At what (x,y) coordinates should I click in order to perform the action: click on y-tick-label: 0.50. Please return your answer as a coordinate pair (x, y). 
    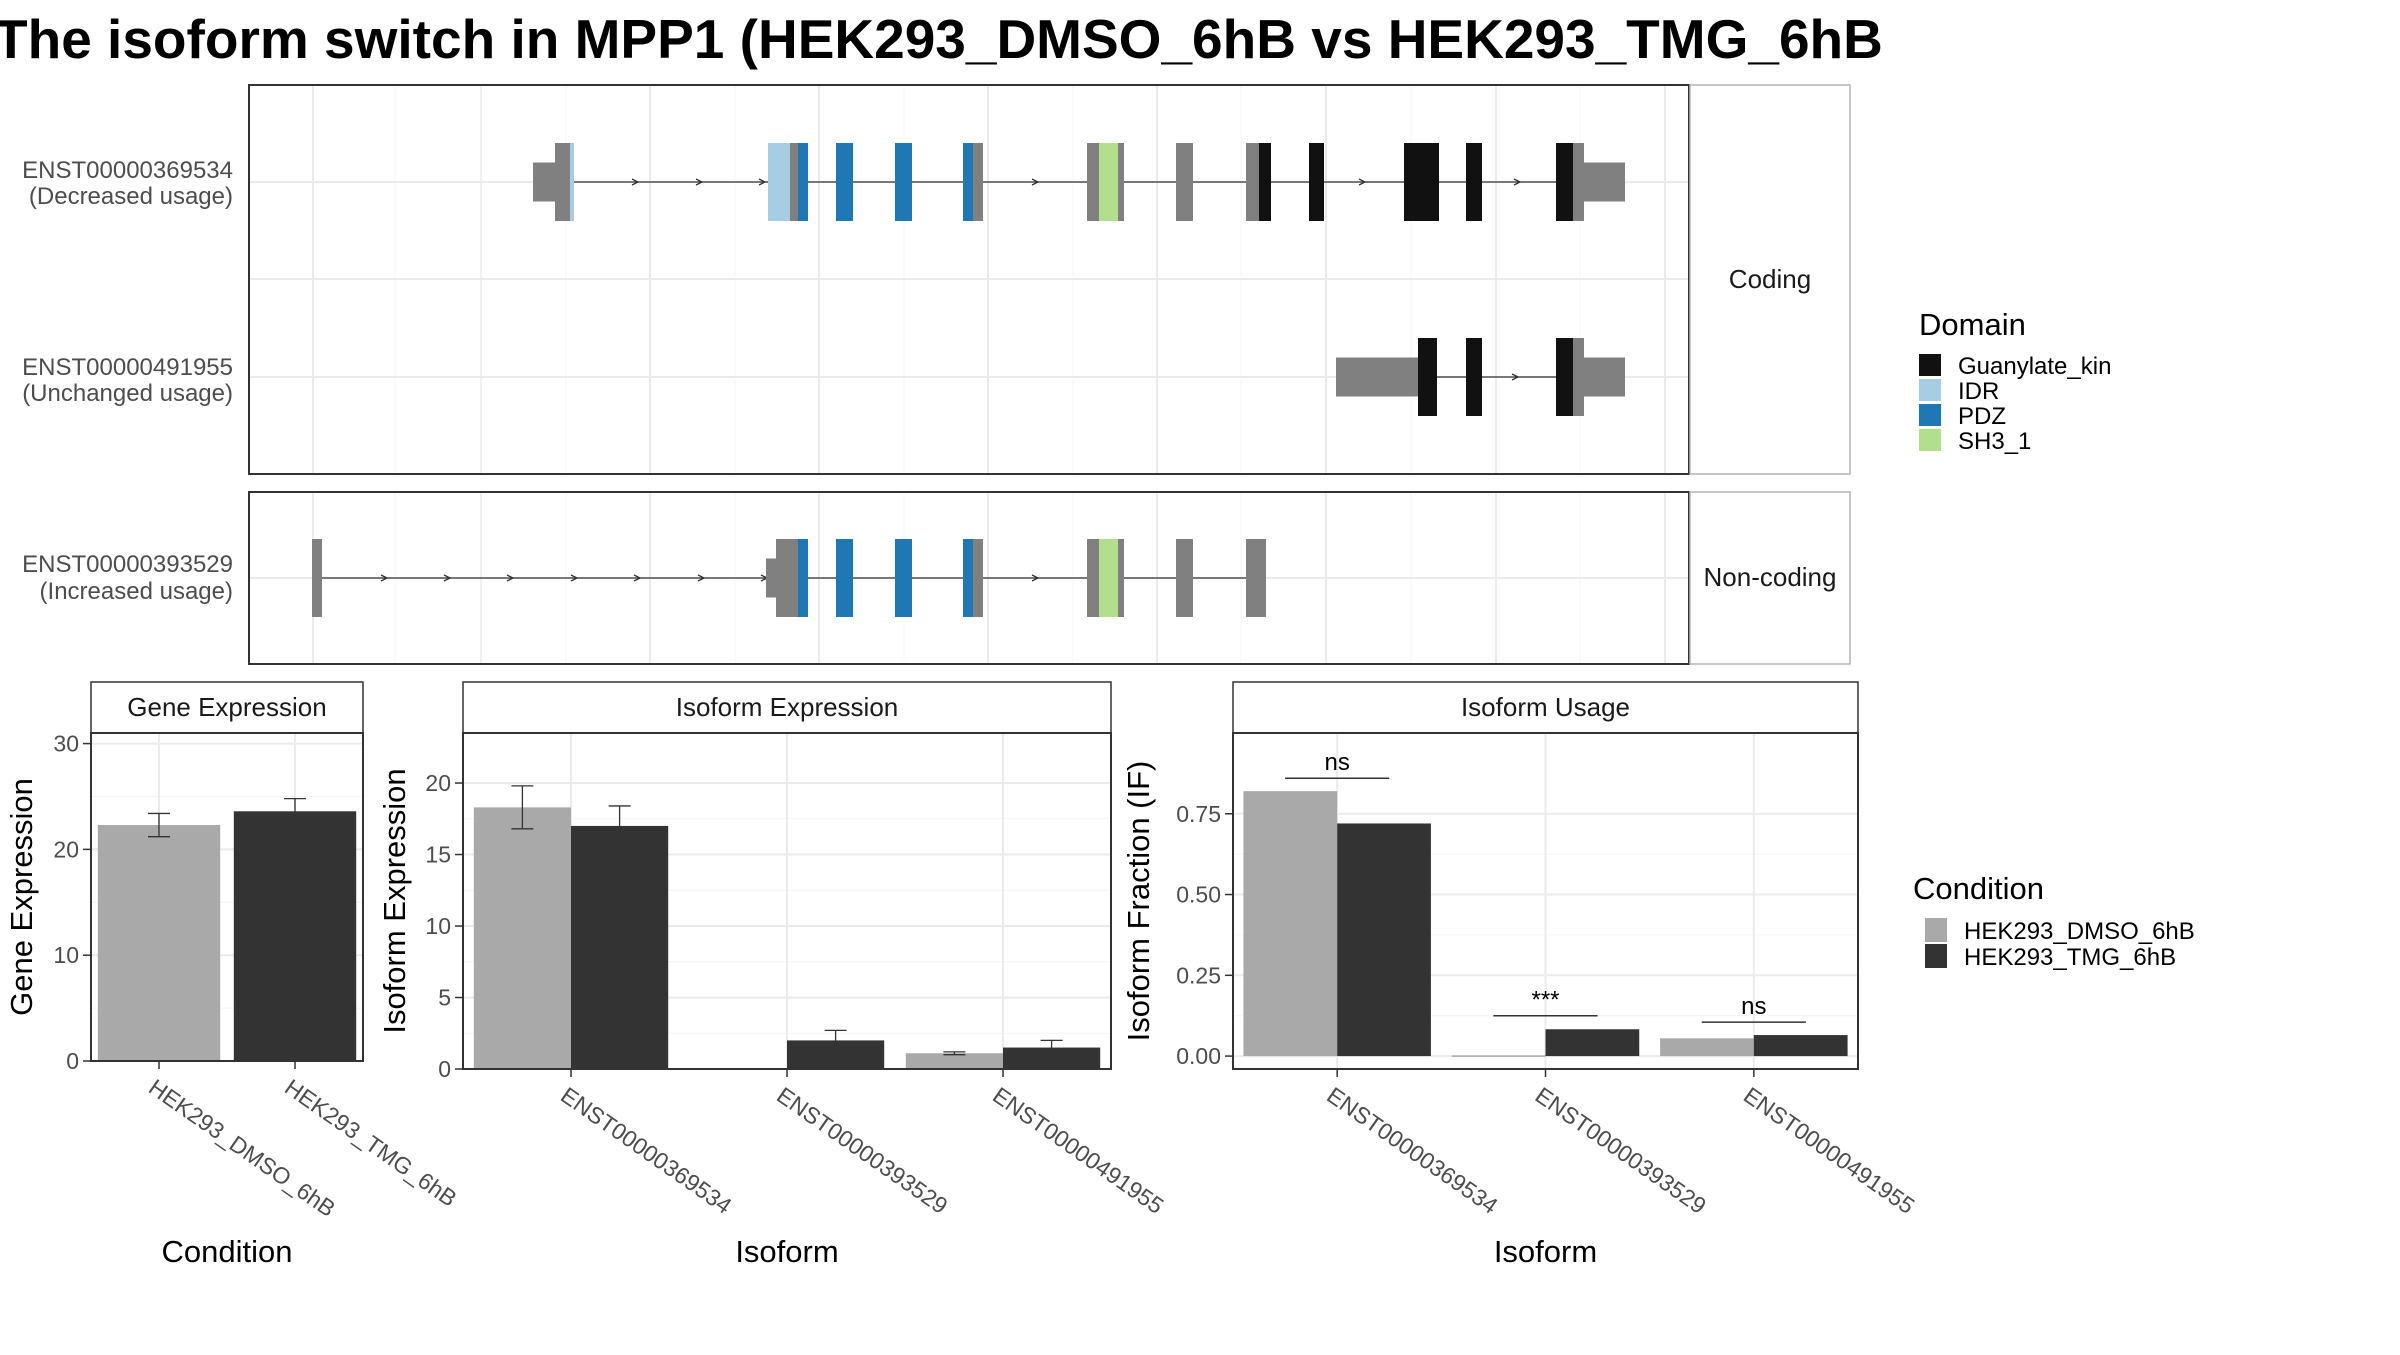
    Looking at the image, I should click on (1198, 895).